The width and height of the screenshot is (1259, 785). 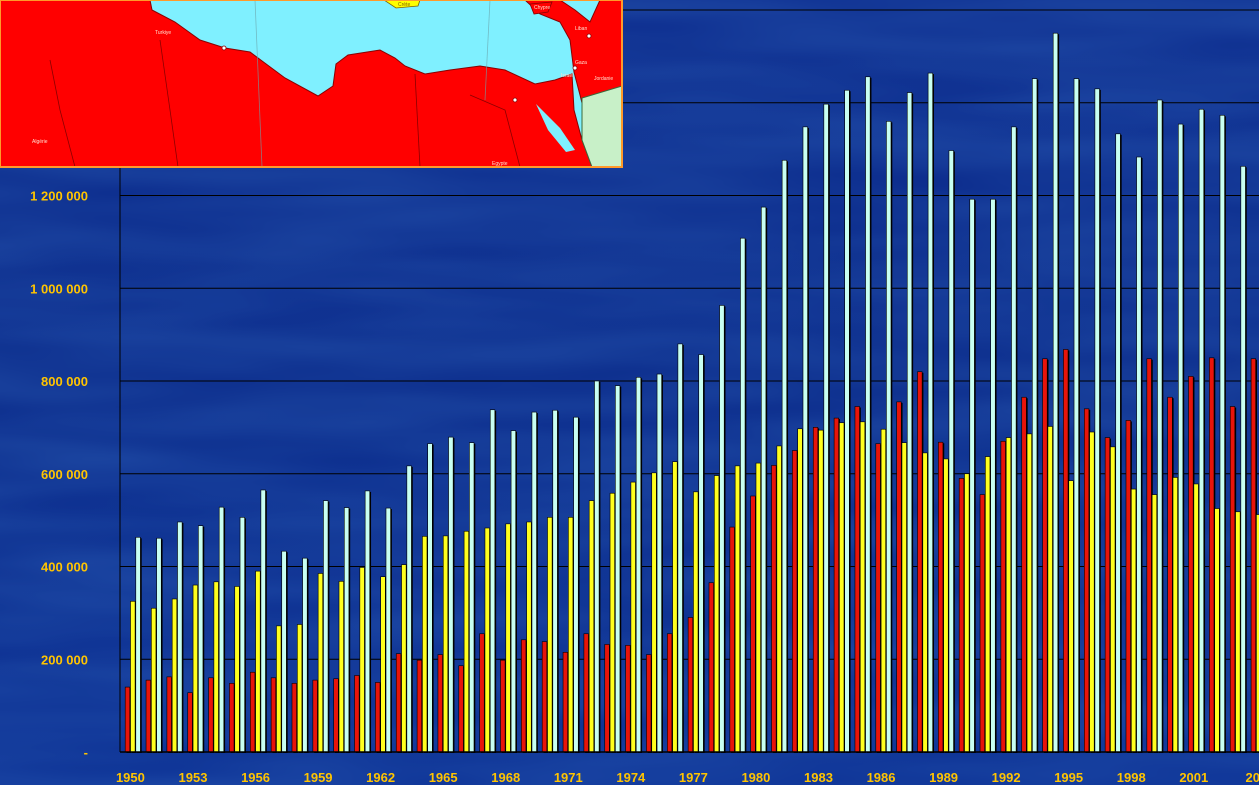 What do you see at coordinates (1175, 615) in the screenshot?
I see `bar-s1-2000` at bounding box center [1175, 615].